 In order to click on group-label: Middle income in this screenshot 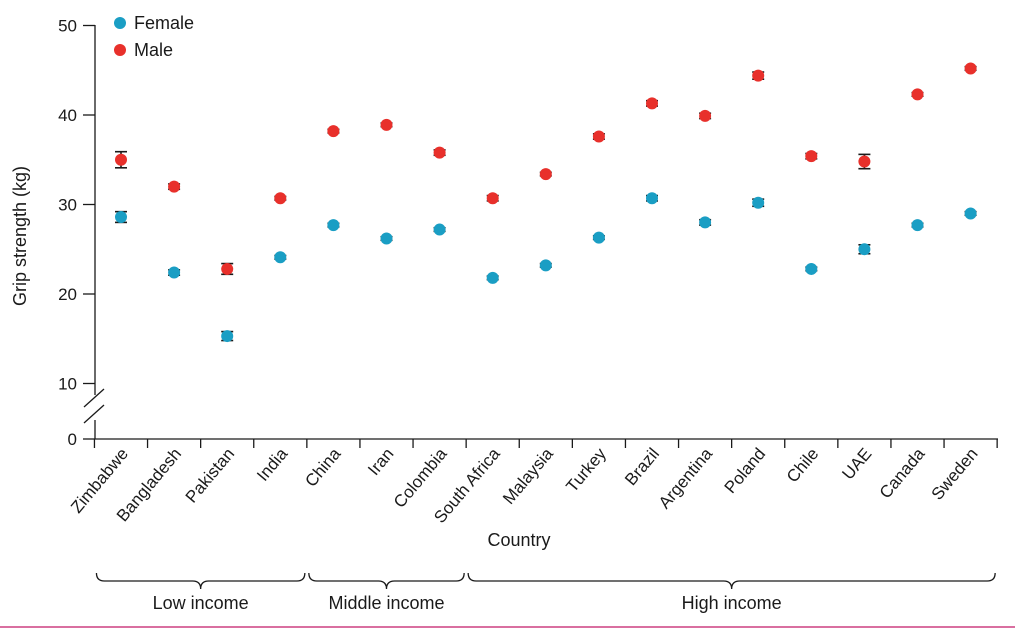, I will do `click(386, 603)`.